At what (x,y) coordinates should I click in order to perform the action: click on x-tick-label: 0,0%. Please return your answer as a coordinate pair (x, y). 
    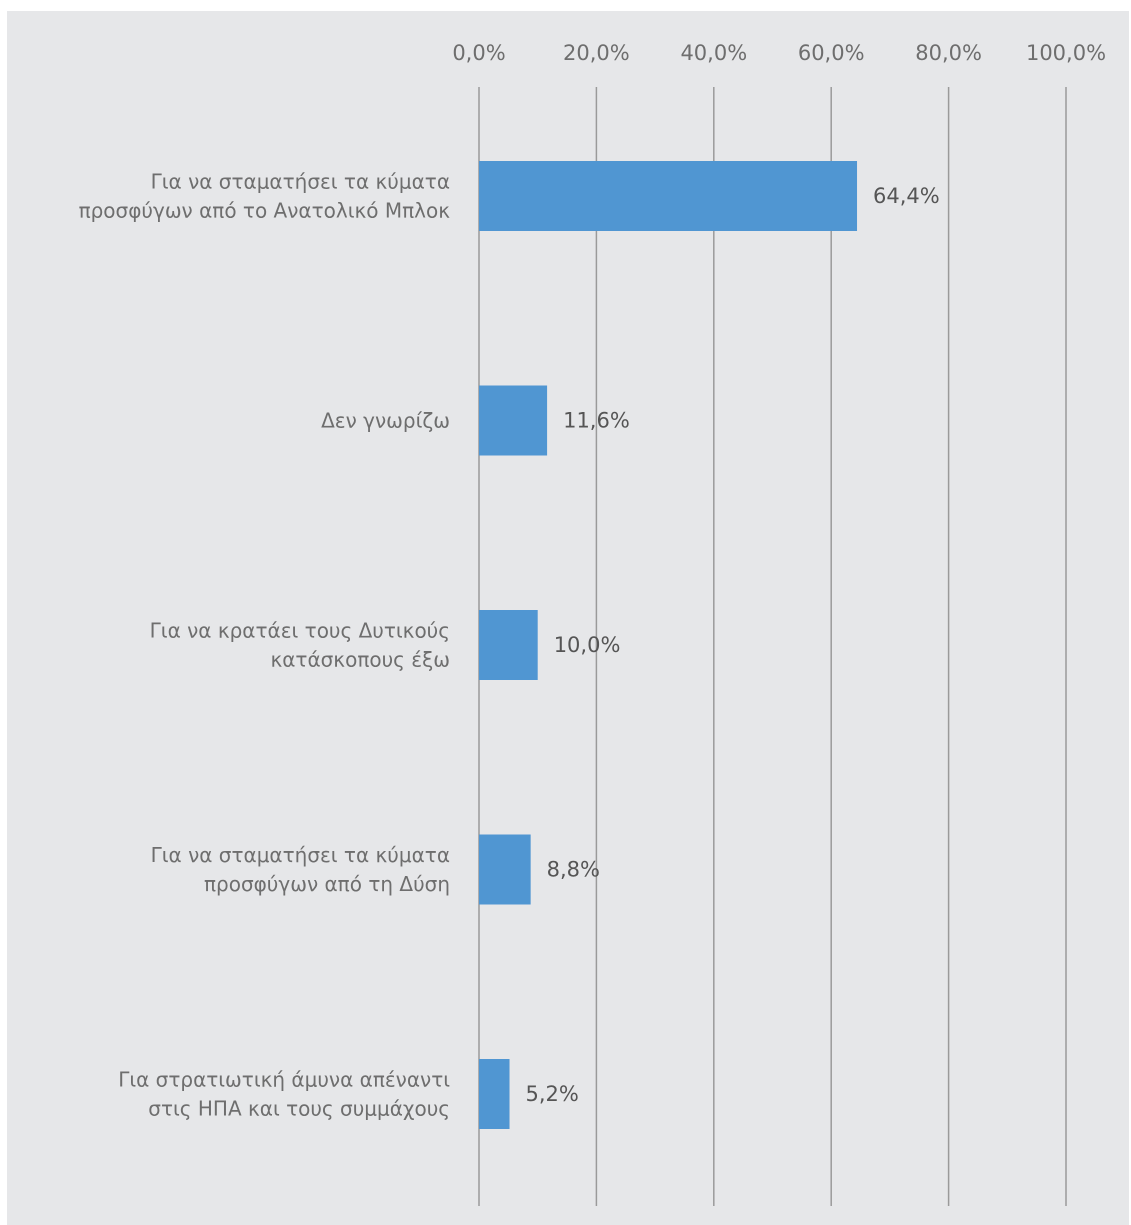
    Looking at the image, I should click on (478, 53).